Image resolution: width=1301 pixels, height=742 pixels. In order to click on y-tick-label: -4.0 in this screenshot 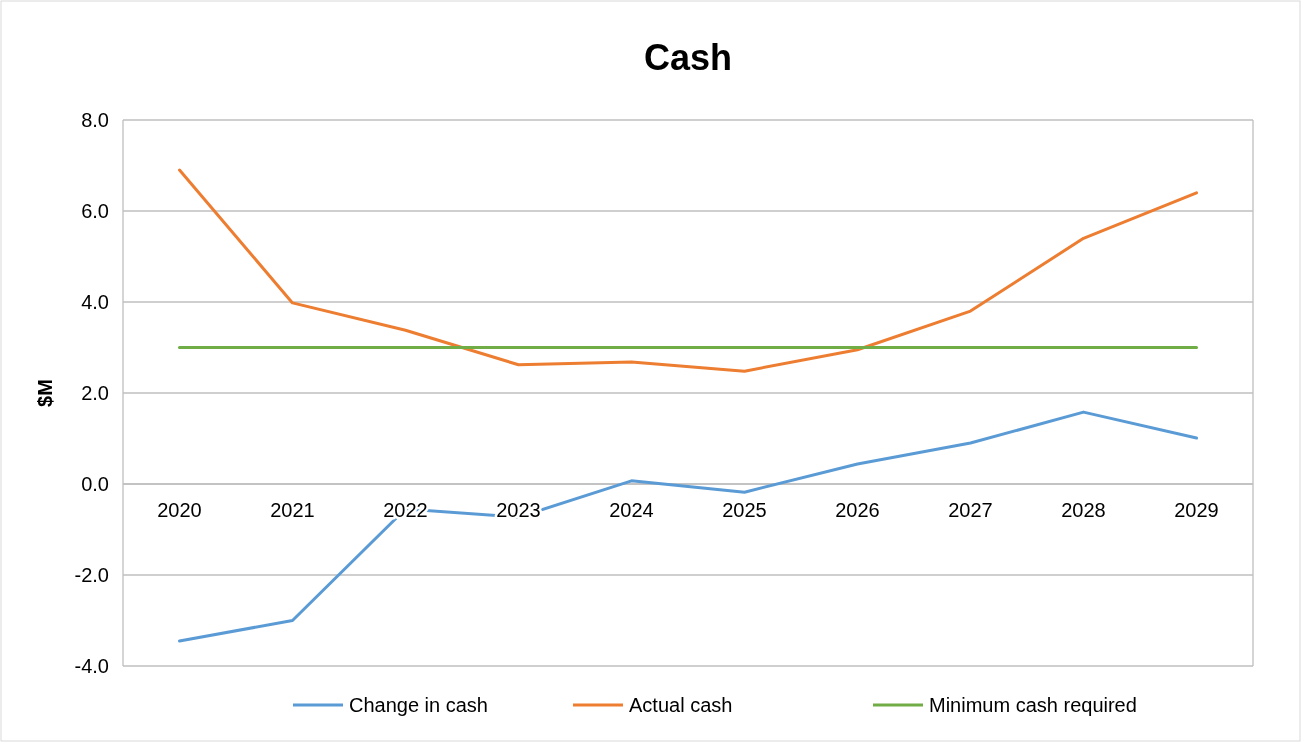, I will do `click(91, 666)`.